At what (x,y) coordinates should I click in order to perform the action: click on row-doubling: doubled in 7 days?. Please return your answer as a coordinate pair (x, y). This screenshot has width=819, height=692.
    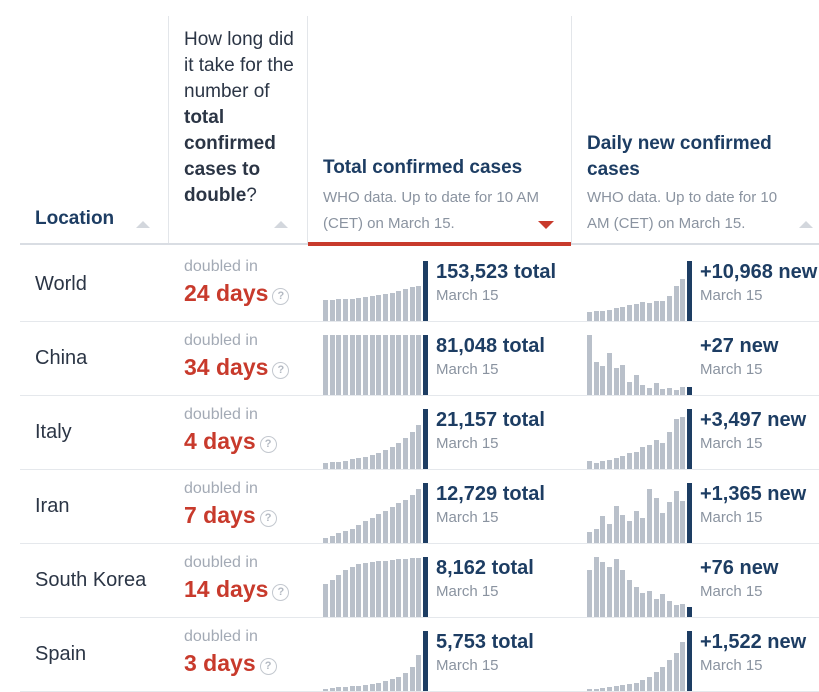
    Looking at the image, I should click on (230, 505).